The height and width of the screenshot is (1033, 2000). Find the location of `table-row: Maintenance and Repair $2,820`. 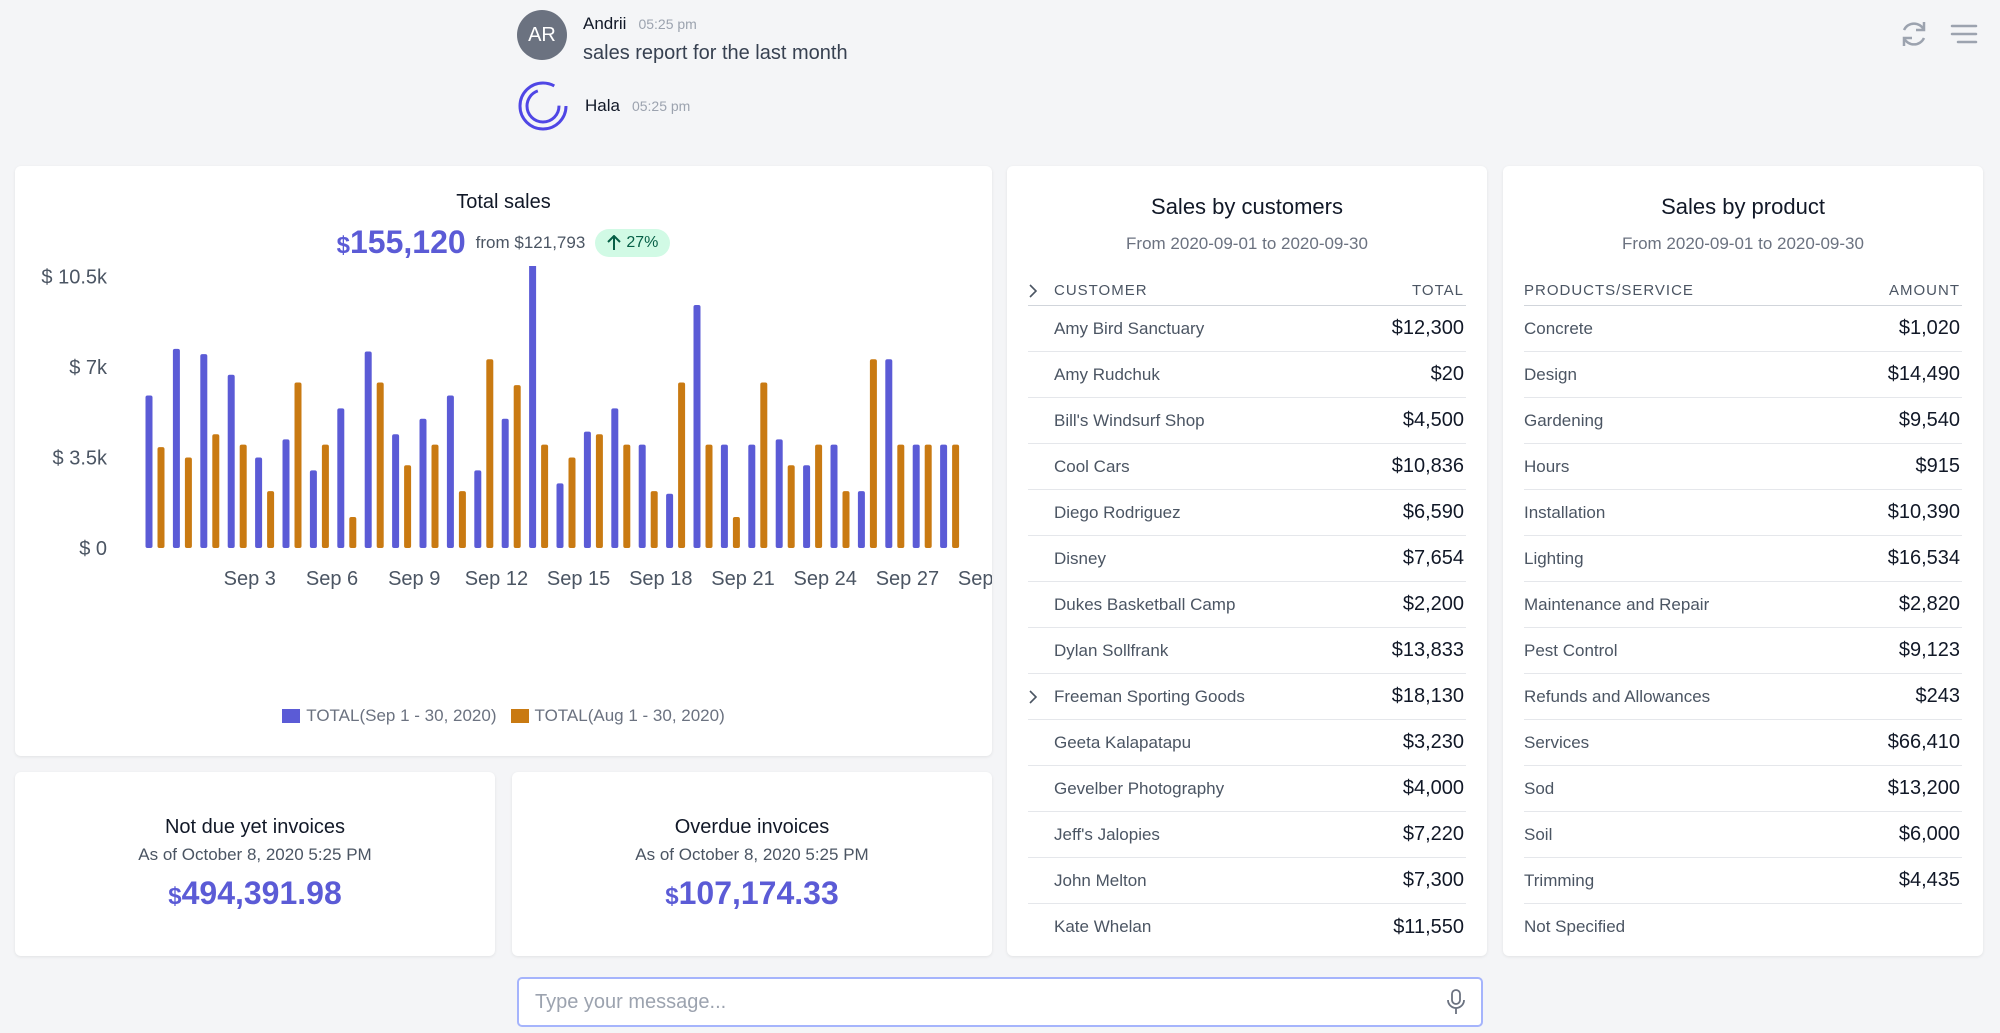

table-row: Maintenance and Repair $2,820 is located at coordinates (1743, 605).